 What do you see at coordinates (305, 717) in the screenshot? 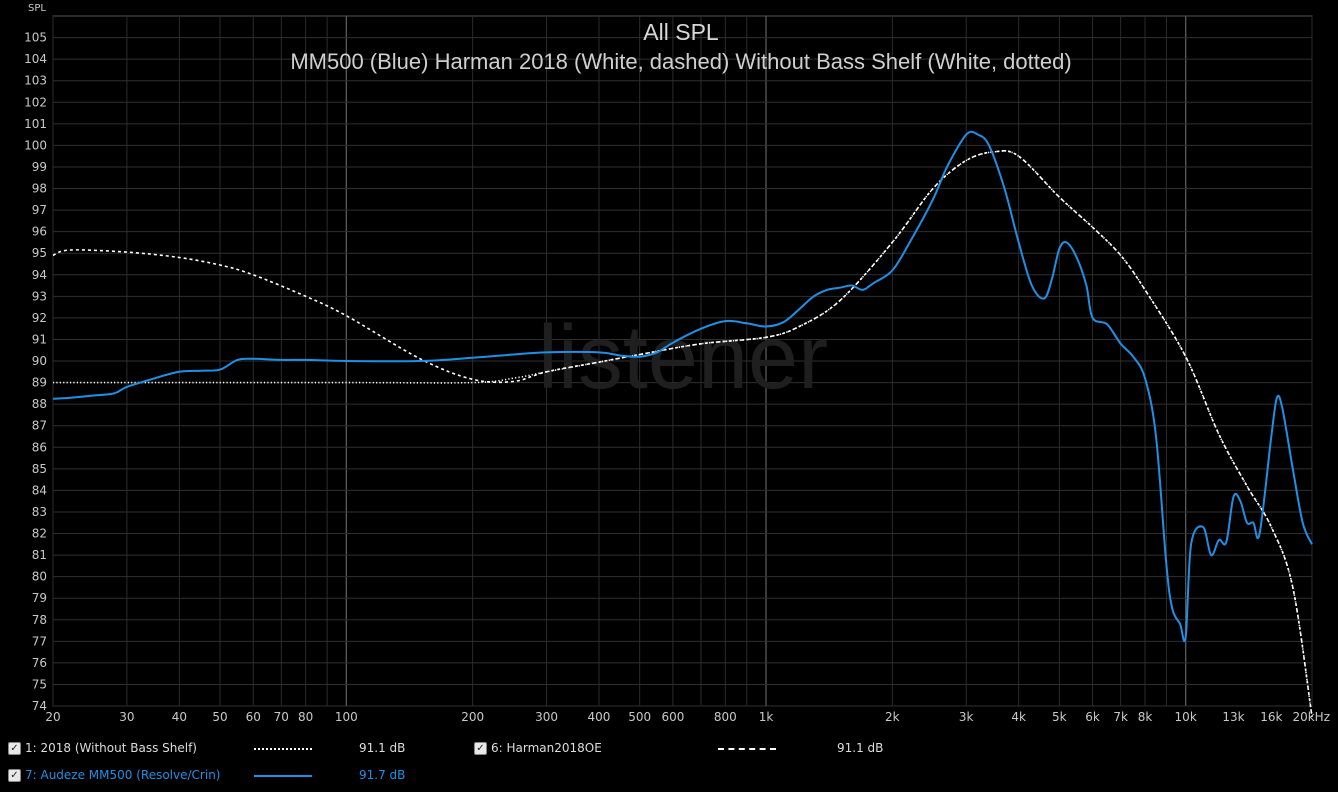
I see `x-tick-label: 80` at bounding box center [305, 717].